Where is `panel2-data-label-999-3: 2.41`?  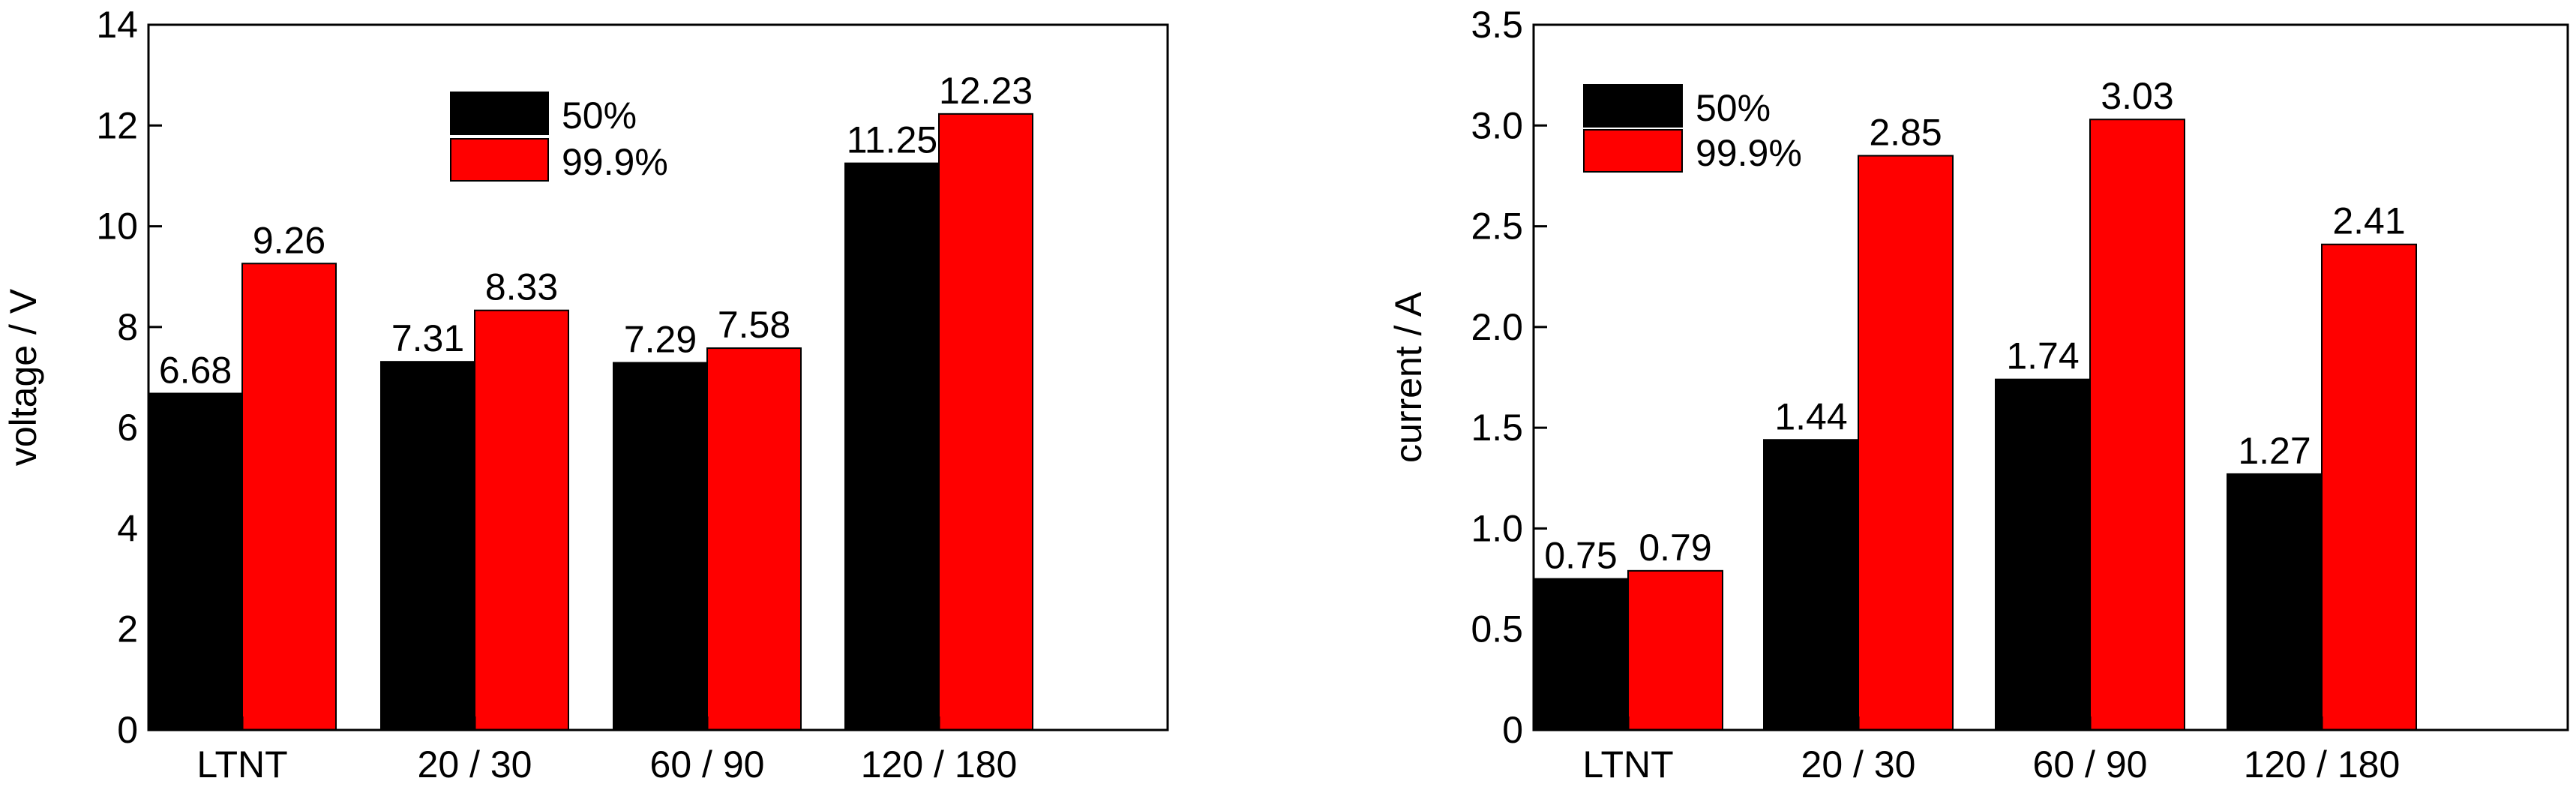
panel2-data-label-999-3: 2.41 is located at coordinates (2369, 221).